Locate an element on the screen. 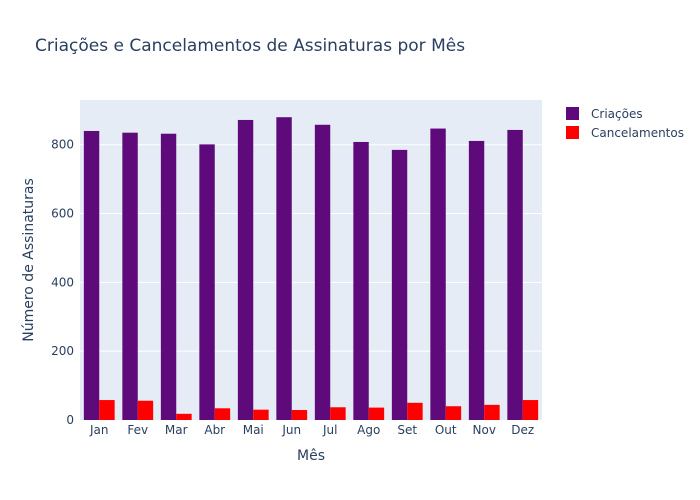 The image size is (700, 500). x-tick-label: Mai is located at coordinates (253, 430).